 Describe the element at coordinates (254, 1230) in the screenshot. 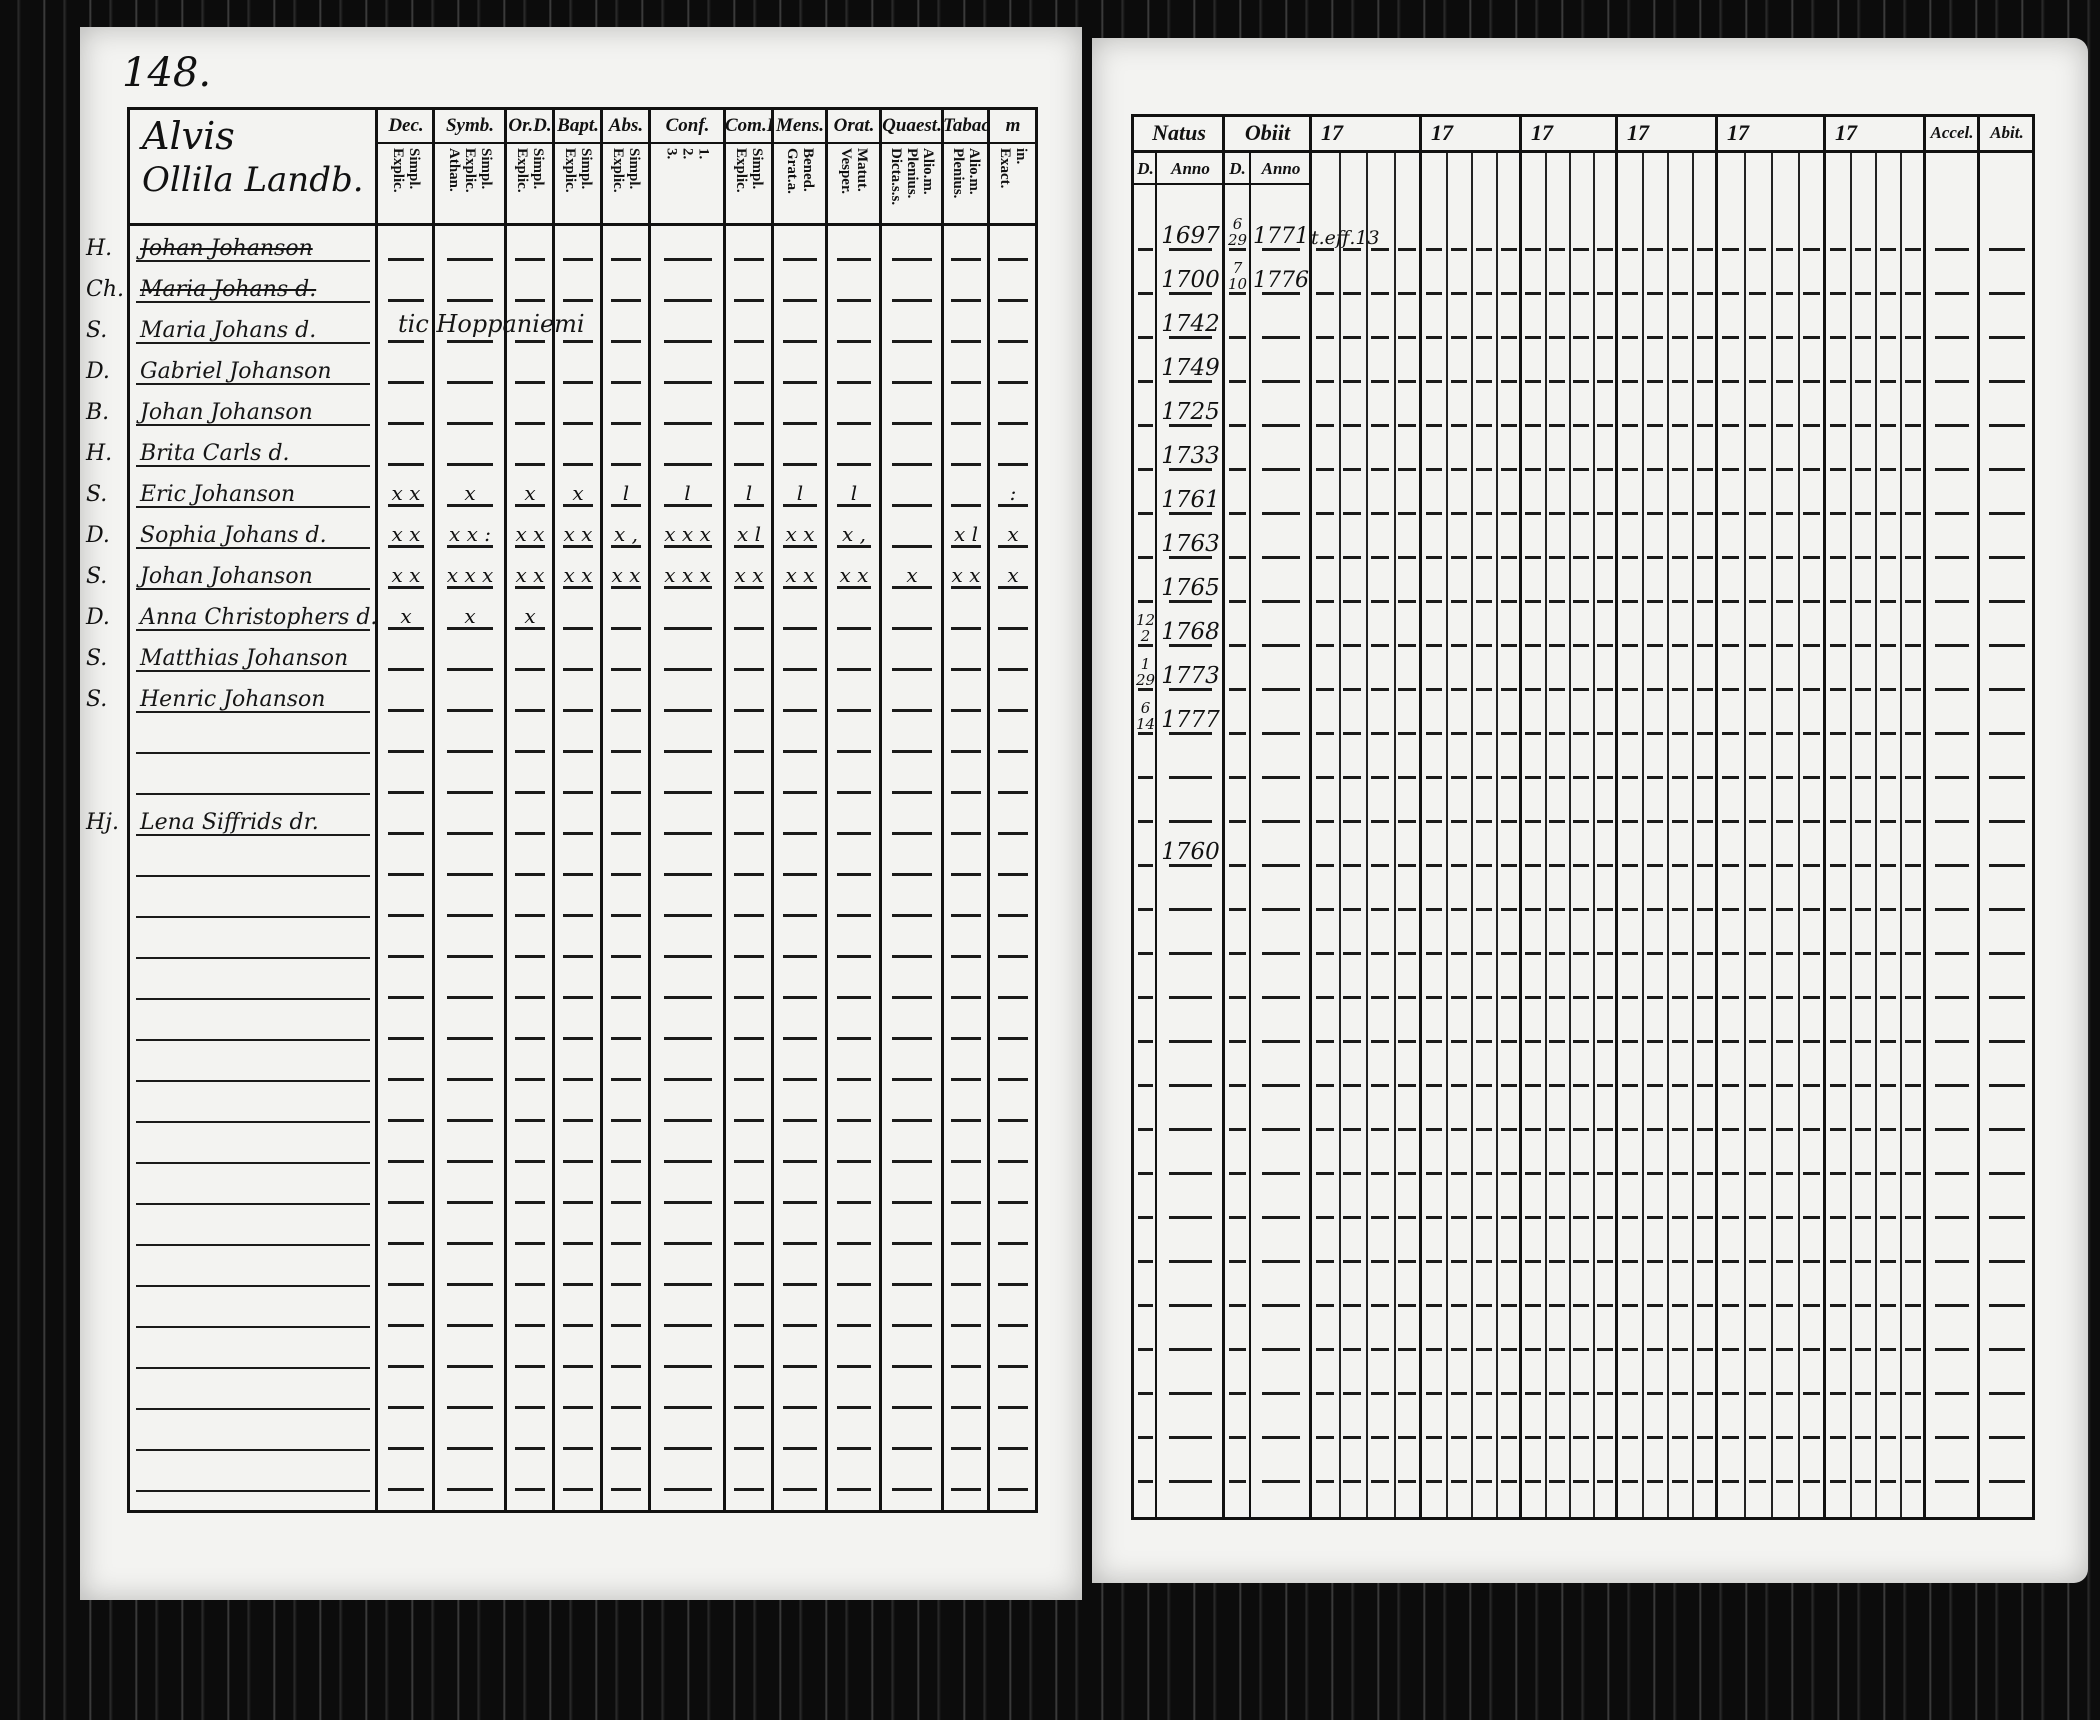

I see `name-cell` at that location.